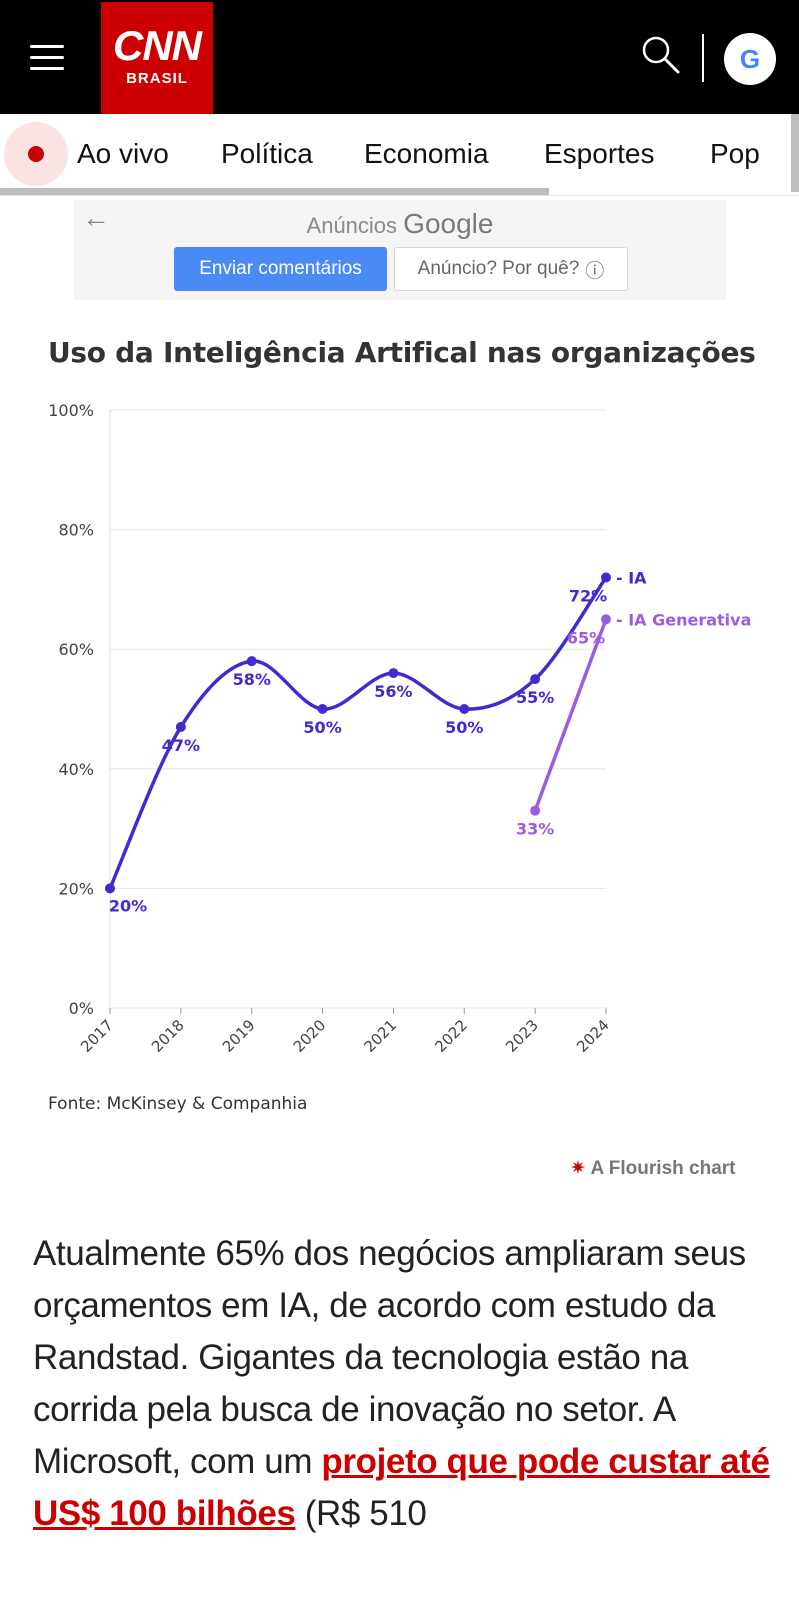  What do you see at coordinates (128, 905) in the screenshot?
I see `data-label: 20%` at bounding box center [128, 905].